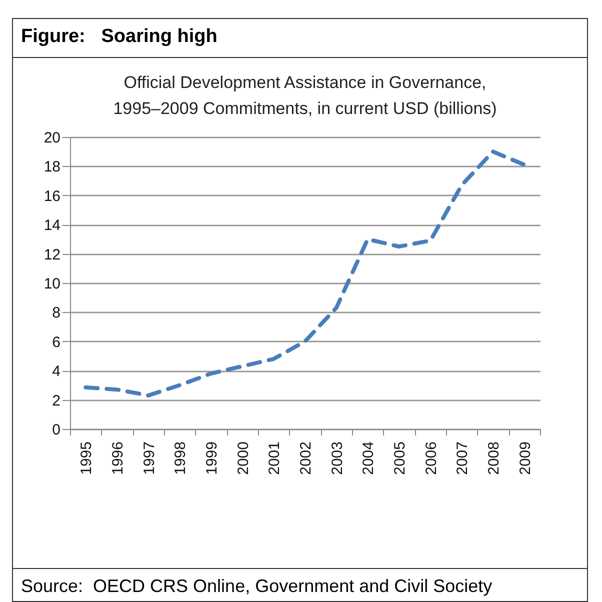 This screenshot has width=602, height=602. Describe the element at coordinates (275, 458) in the screenshot. I see `x-tick-label: 2001` at that location.